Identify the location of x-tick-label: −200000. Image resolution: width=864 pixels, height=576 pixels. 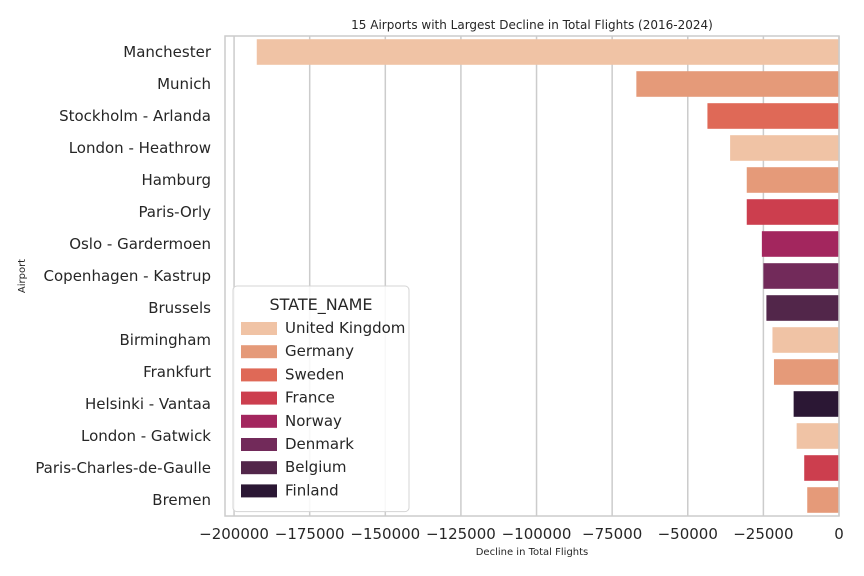
(234, 534).